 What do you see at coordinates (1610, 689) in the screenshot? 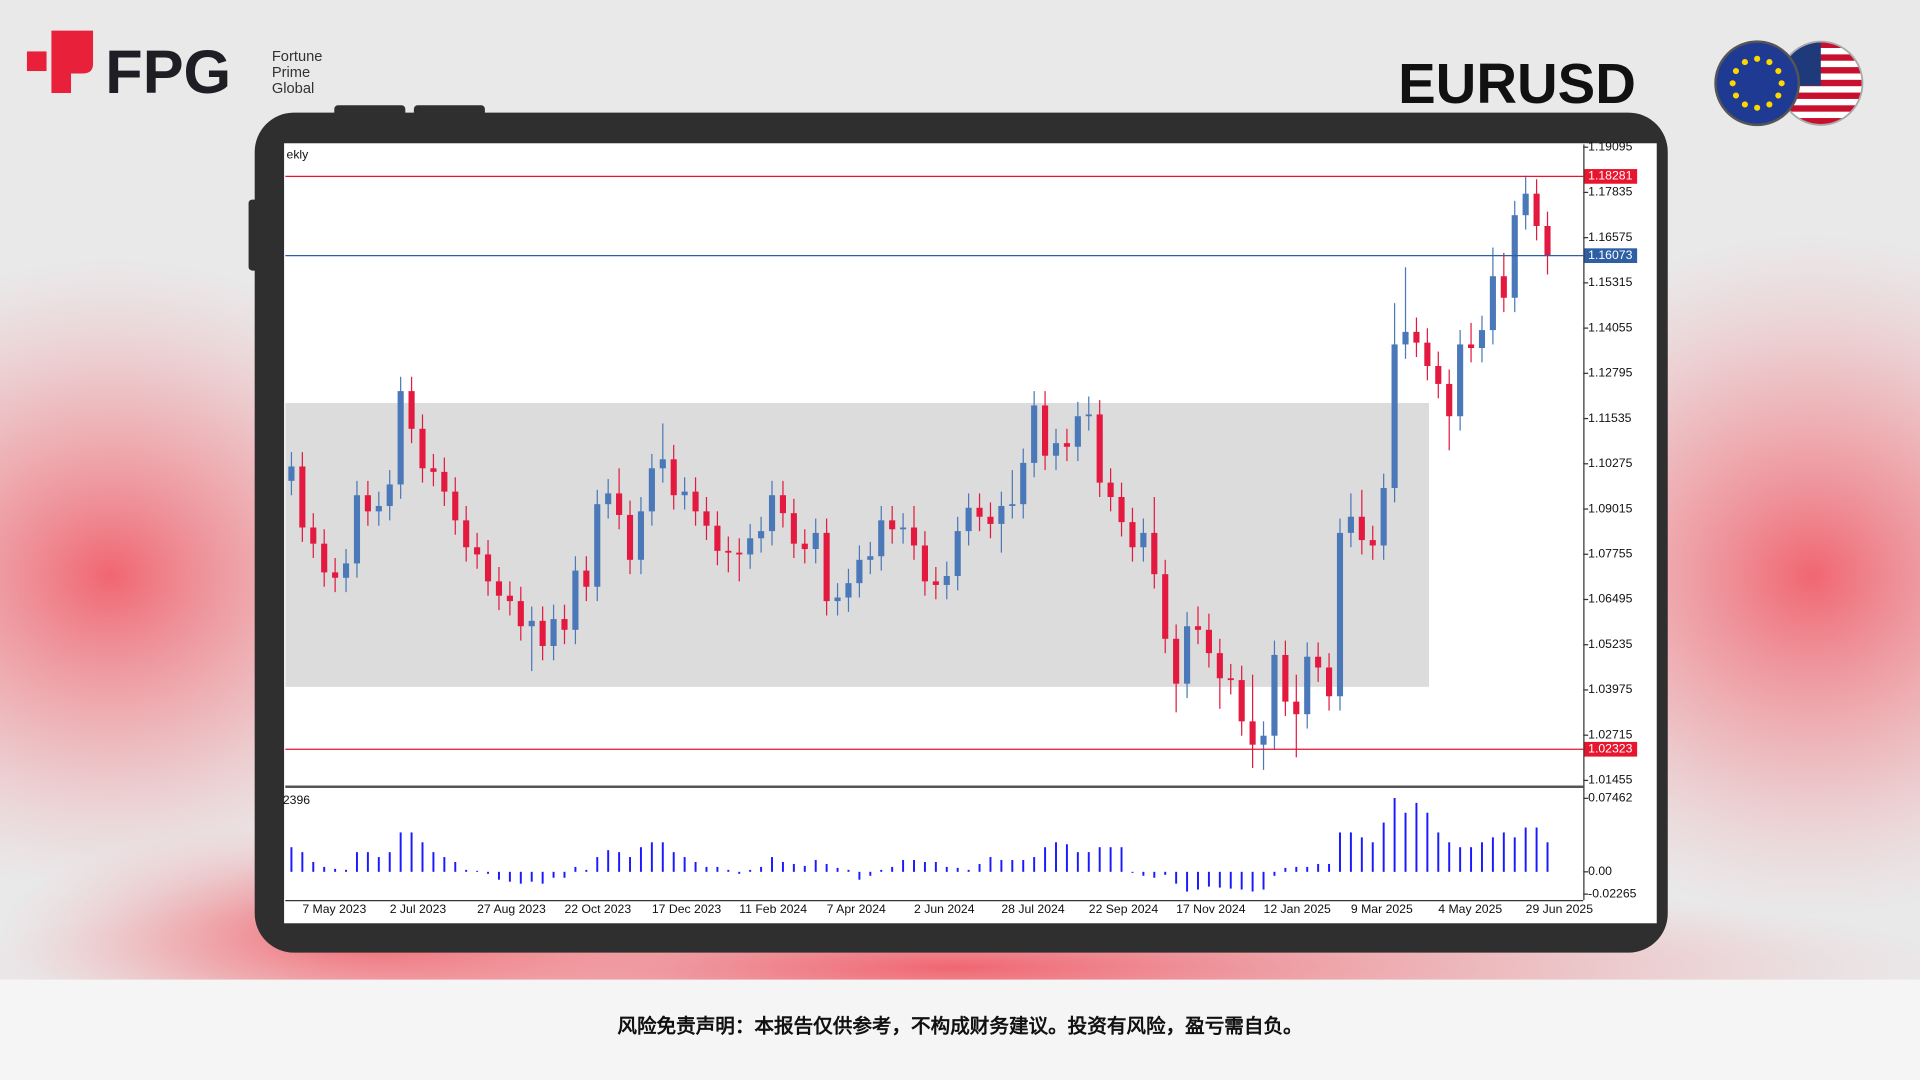
I see `y-tick-label: 1.03975` at bounding box center [1610, 689].